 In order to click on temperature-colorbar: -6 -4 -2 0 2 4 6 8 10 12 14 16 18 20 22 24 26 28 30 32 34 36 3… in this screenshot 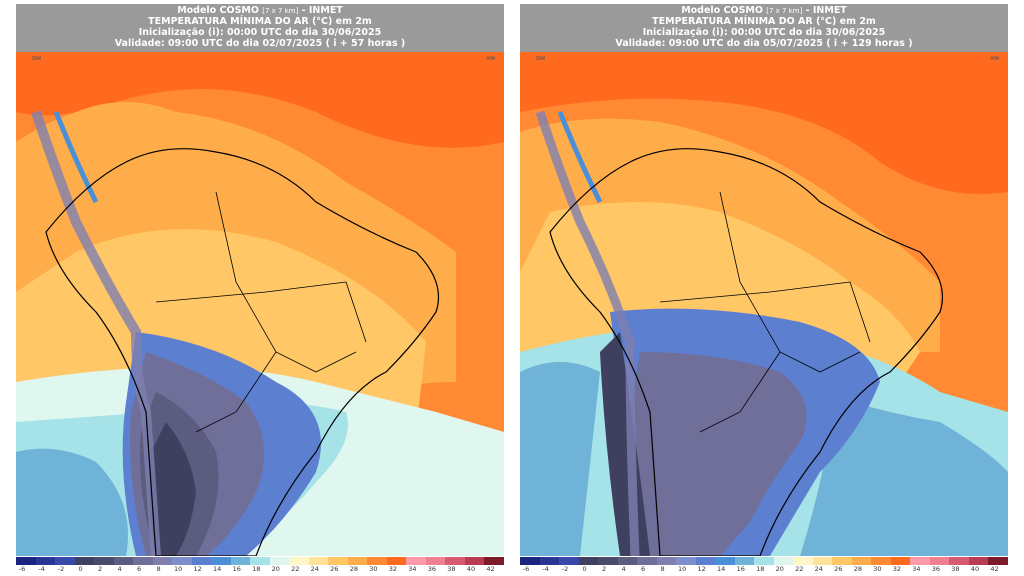, I will do `click(260, 565)`.